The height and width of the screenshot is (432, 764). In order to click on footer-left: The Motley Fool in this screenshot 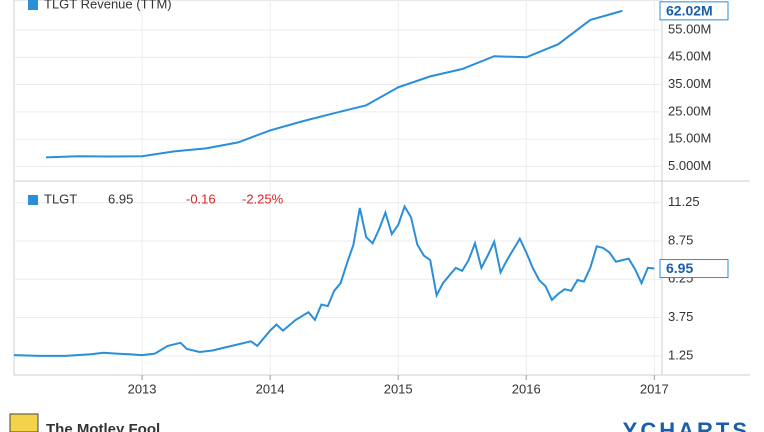, I will do `click(103, 426)`.